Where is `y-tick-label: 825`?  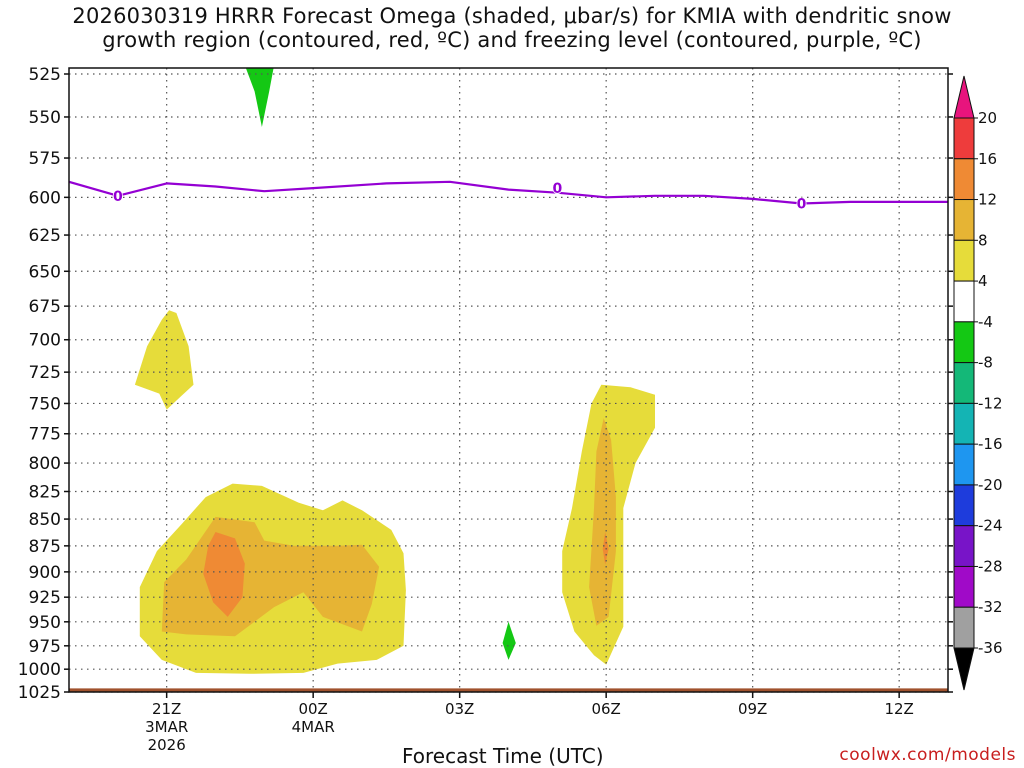
y-tick-label: 825 is located at coordinates (45, 492).